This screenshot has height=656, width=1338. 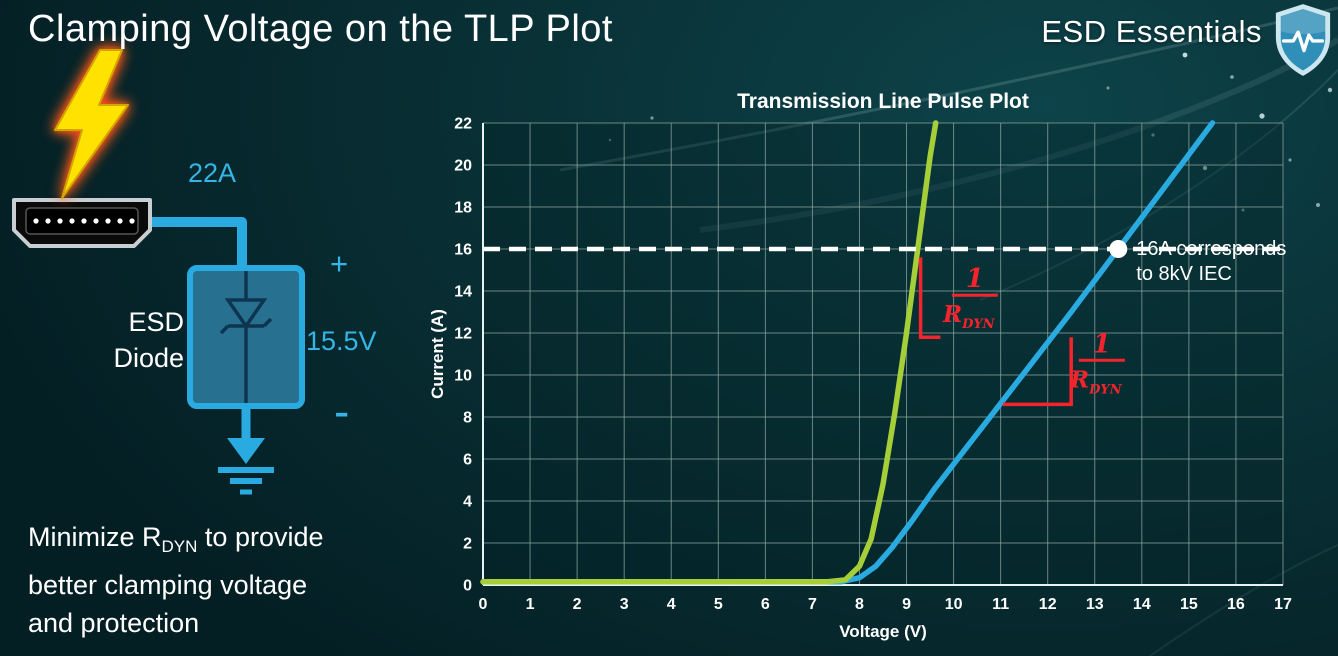 I want to click on esd-circuit-diagram, so click(x=158, y=272).